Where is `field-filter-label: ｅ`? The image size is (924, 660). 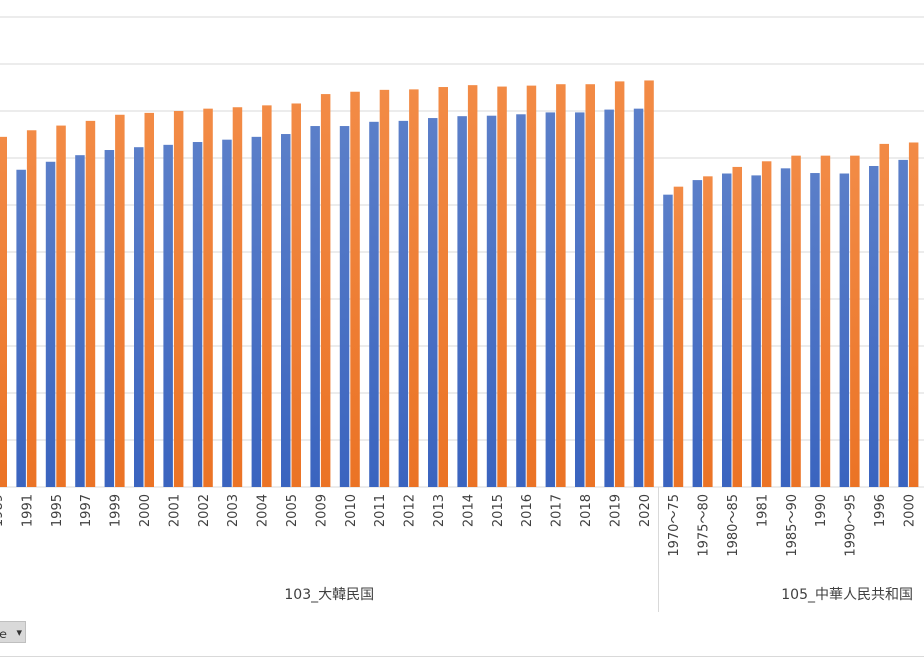
field-filter-label: ｅ is located at coordinates (5, 634).